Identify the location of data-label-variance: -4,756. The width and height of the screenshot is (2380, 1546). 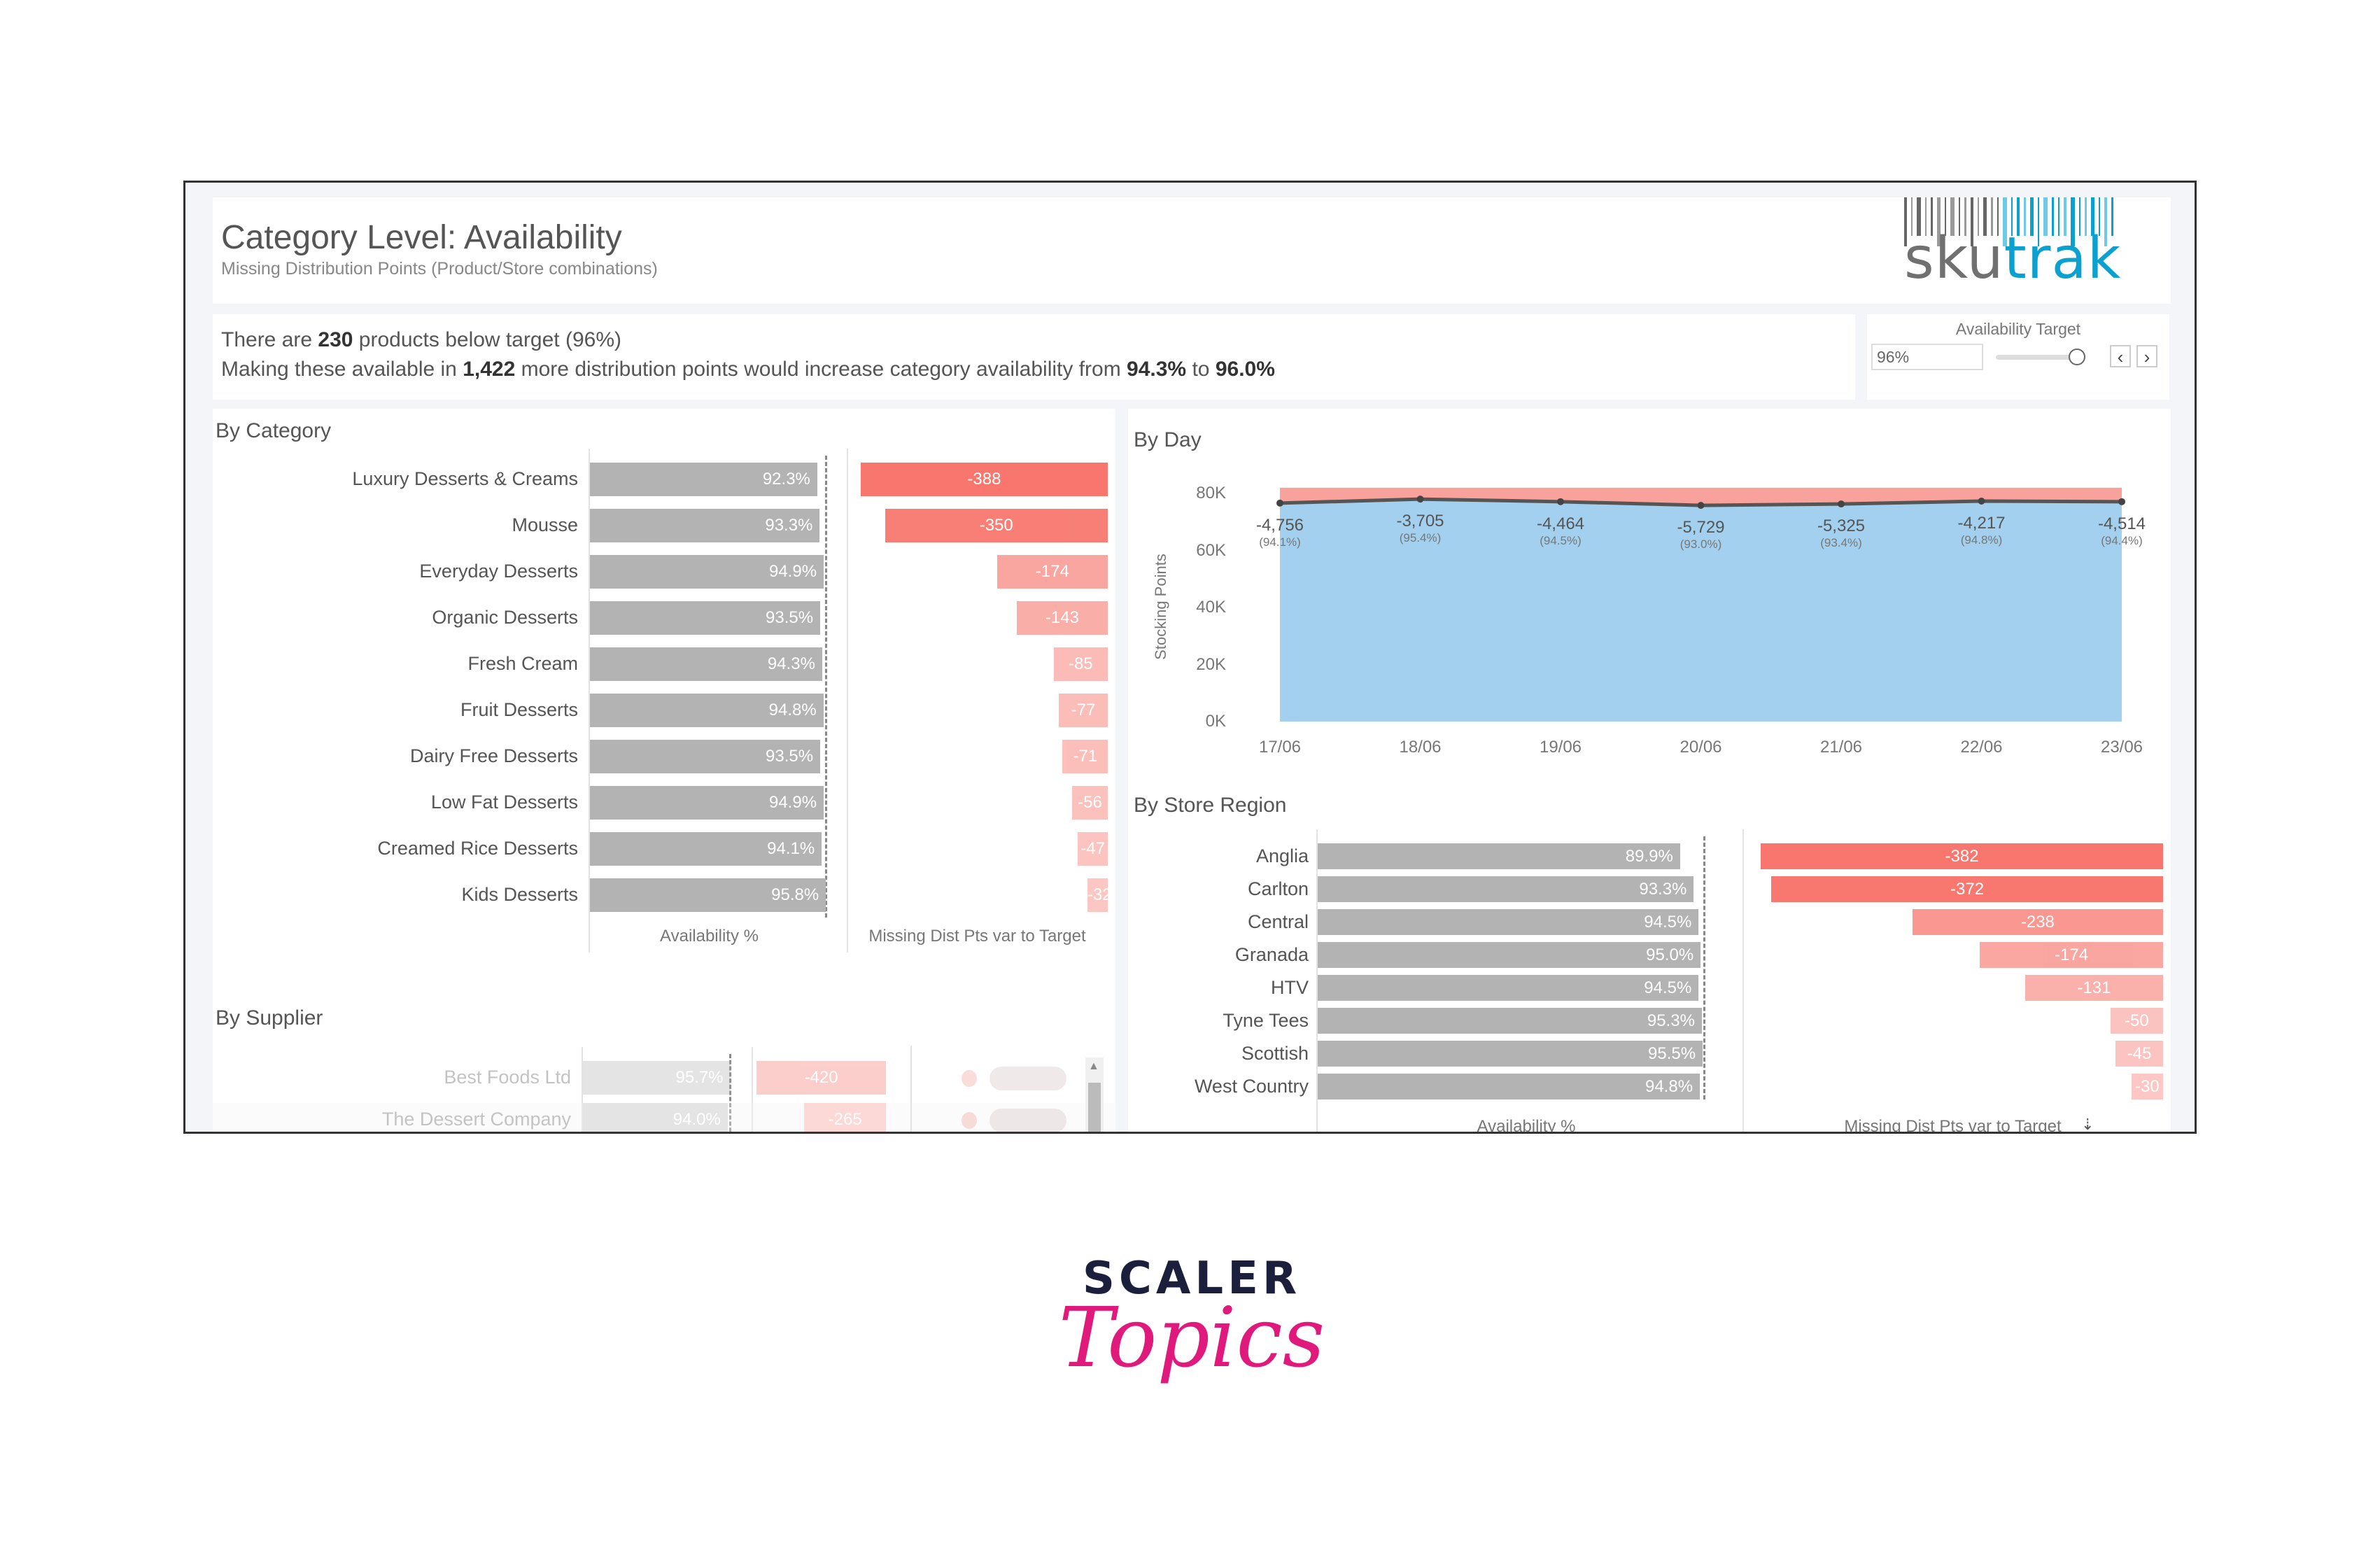
(1279, 525).